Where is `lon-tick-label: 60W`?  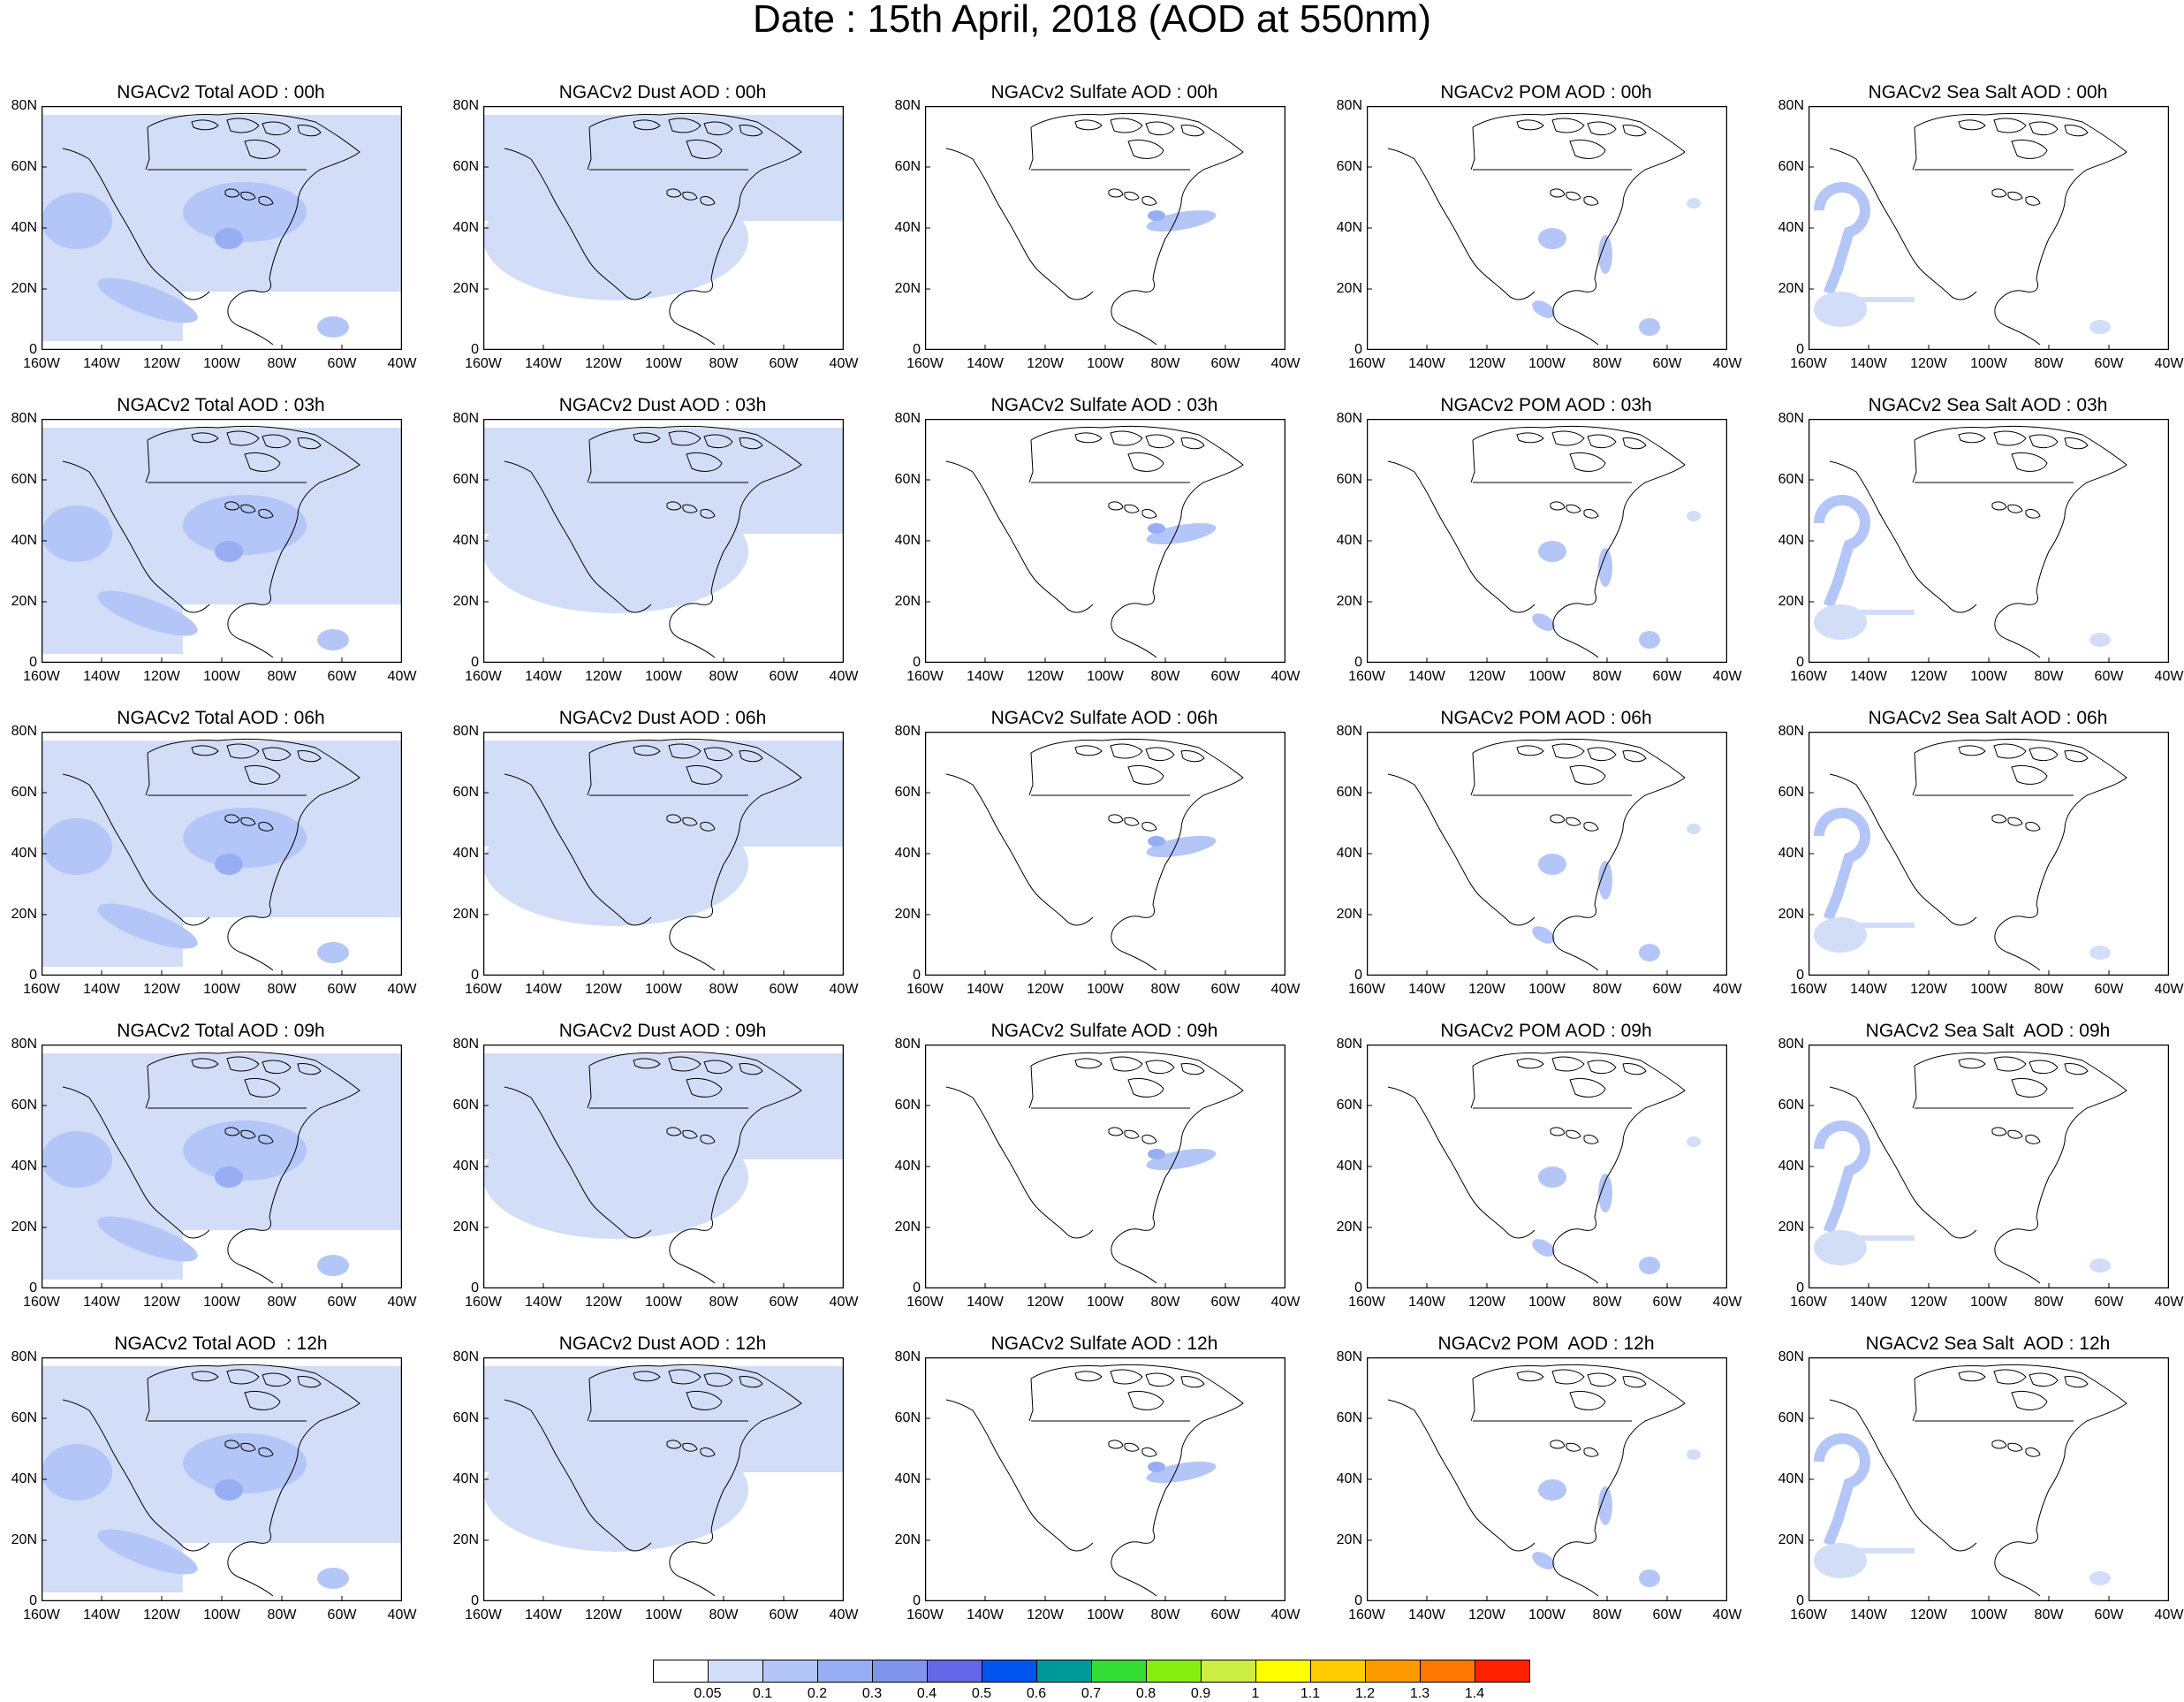 lon-tick-label: 60W is located at coordinates (2109, 1302).